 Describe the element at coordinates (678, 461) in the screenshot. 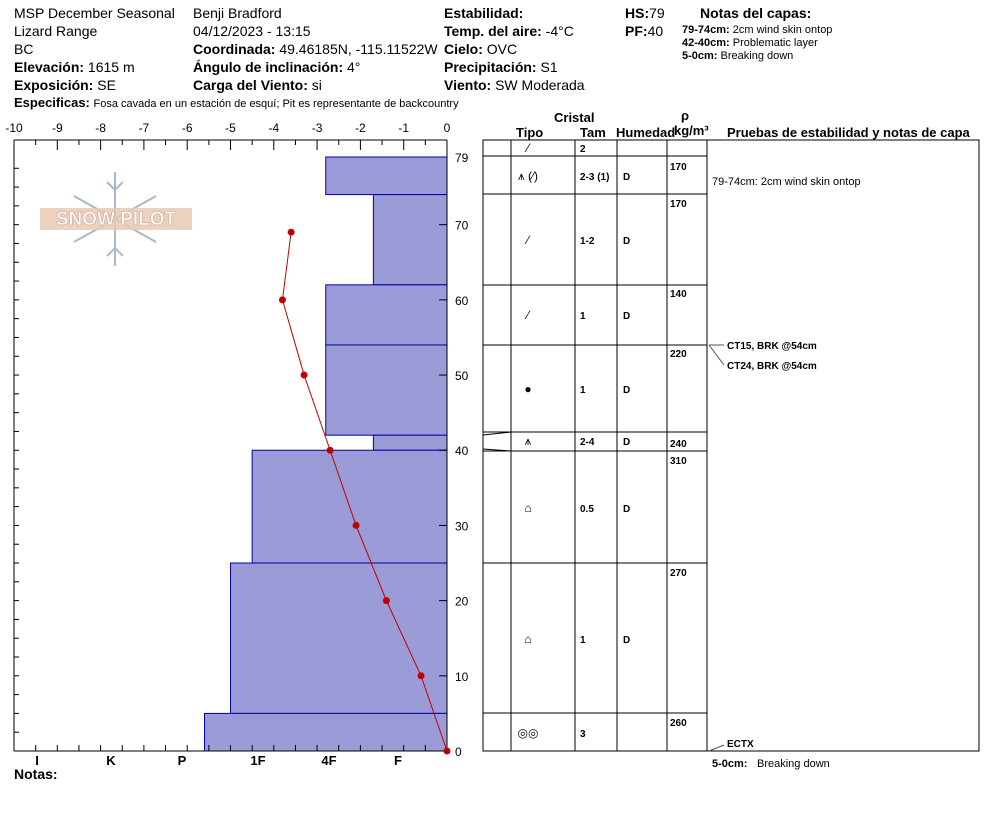

I see `density: 310` at that location.